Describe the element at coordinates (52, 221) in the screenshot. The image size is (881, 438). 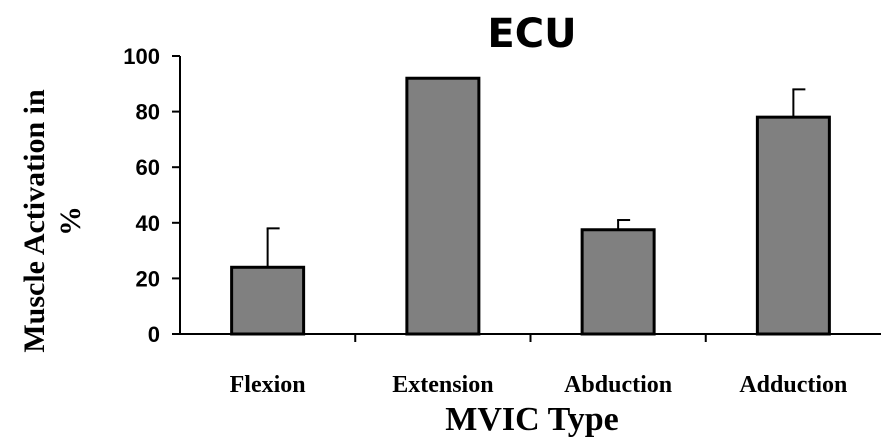
I see `y-axis-label: Muscle Activation in %` at that location.